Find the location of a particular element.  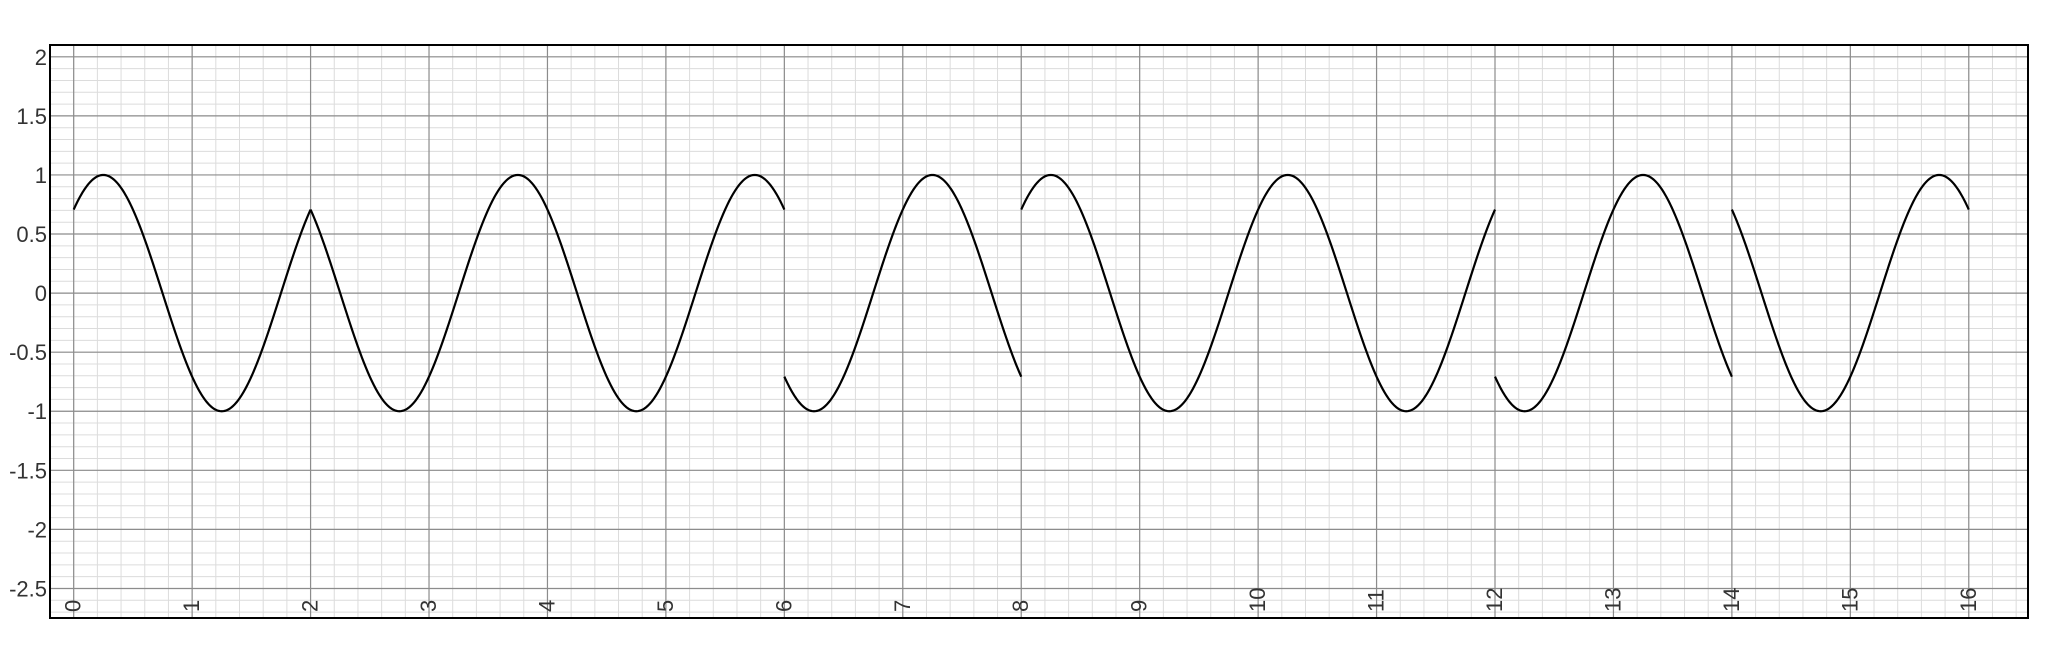

x-tick-label: 15 is located at coordinates (1849, 600).